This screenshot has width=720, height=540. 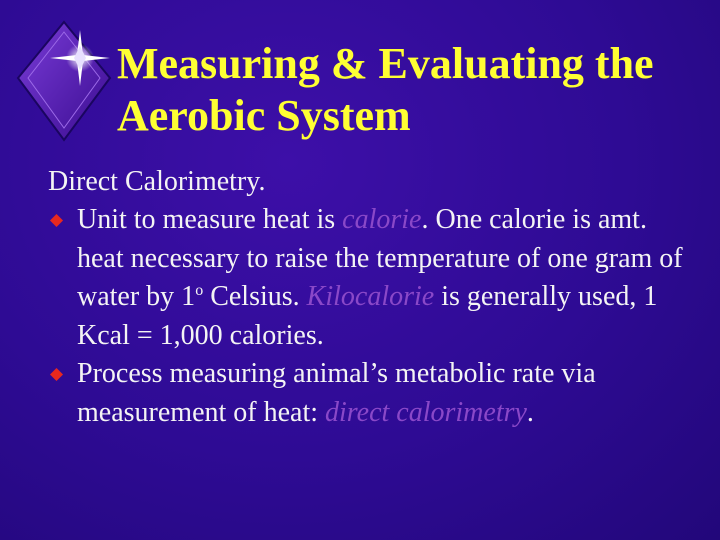 I want to click on emphasized-text: direct calorimetry, so click(x=426, y=412).